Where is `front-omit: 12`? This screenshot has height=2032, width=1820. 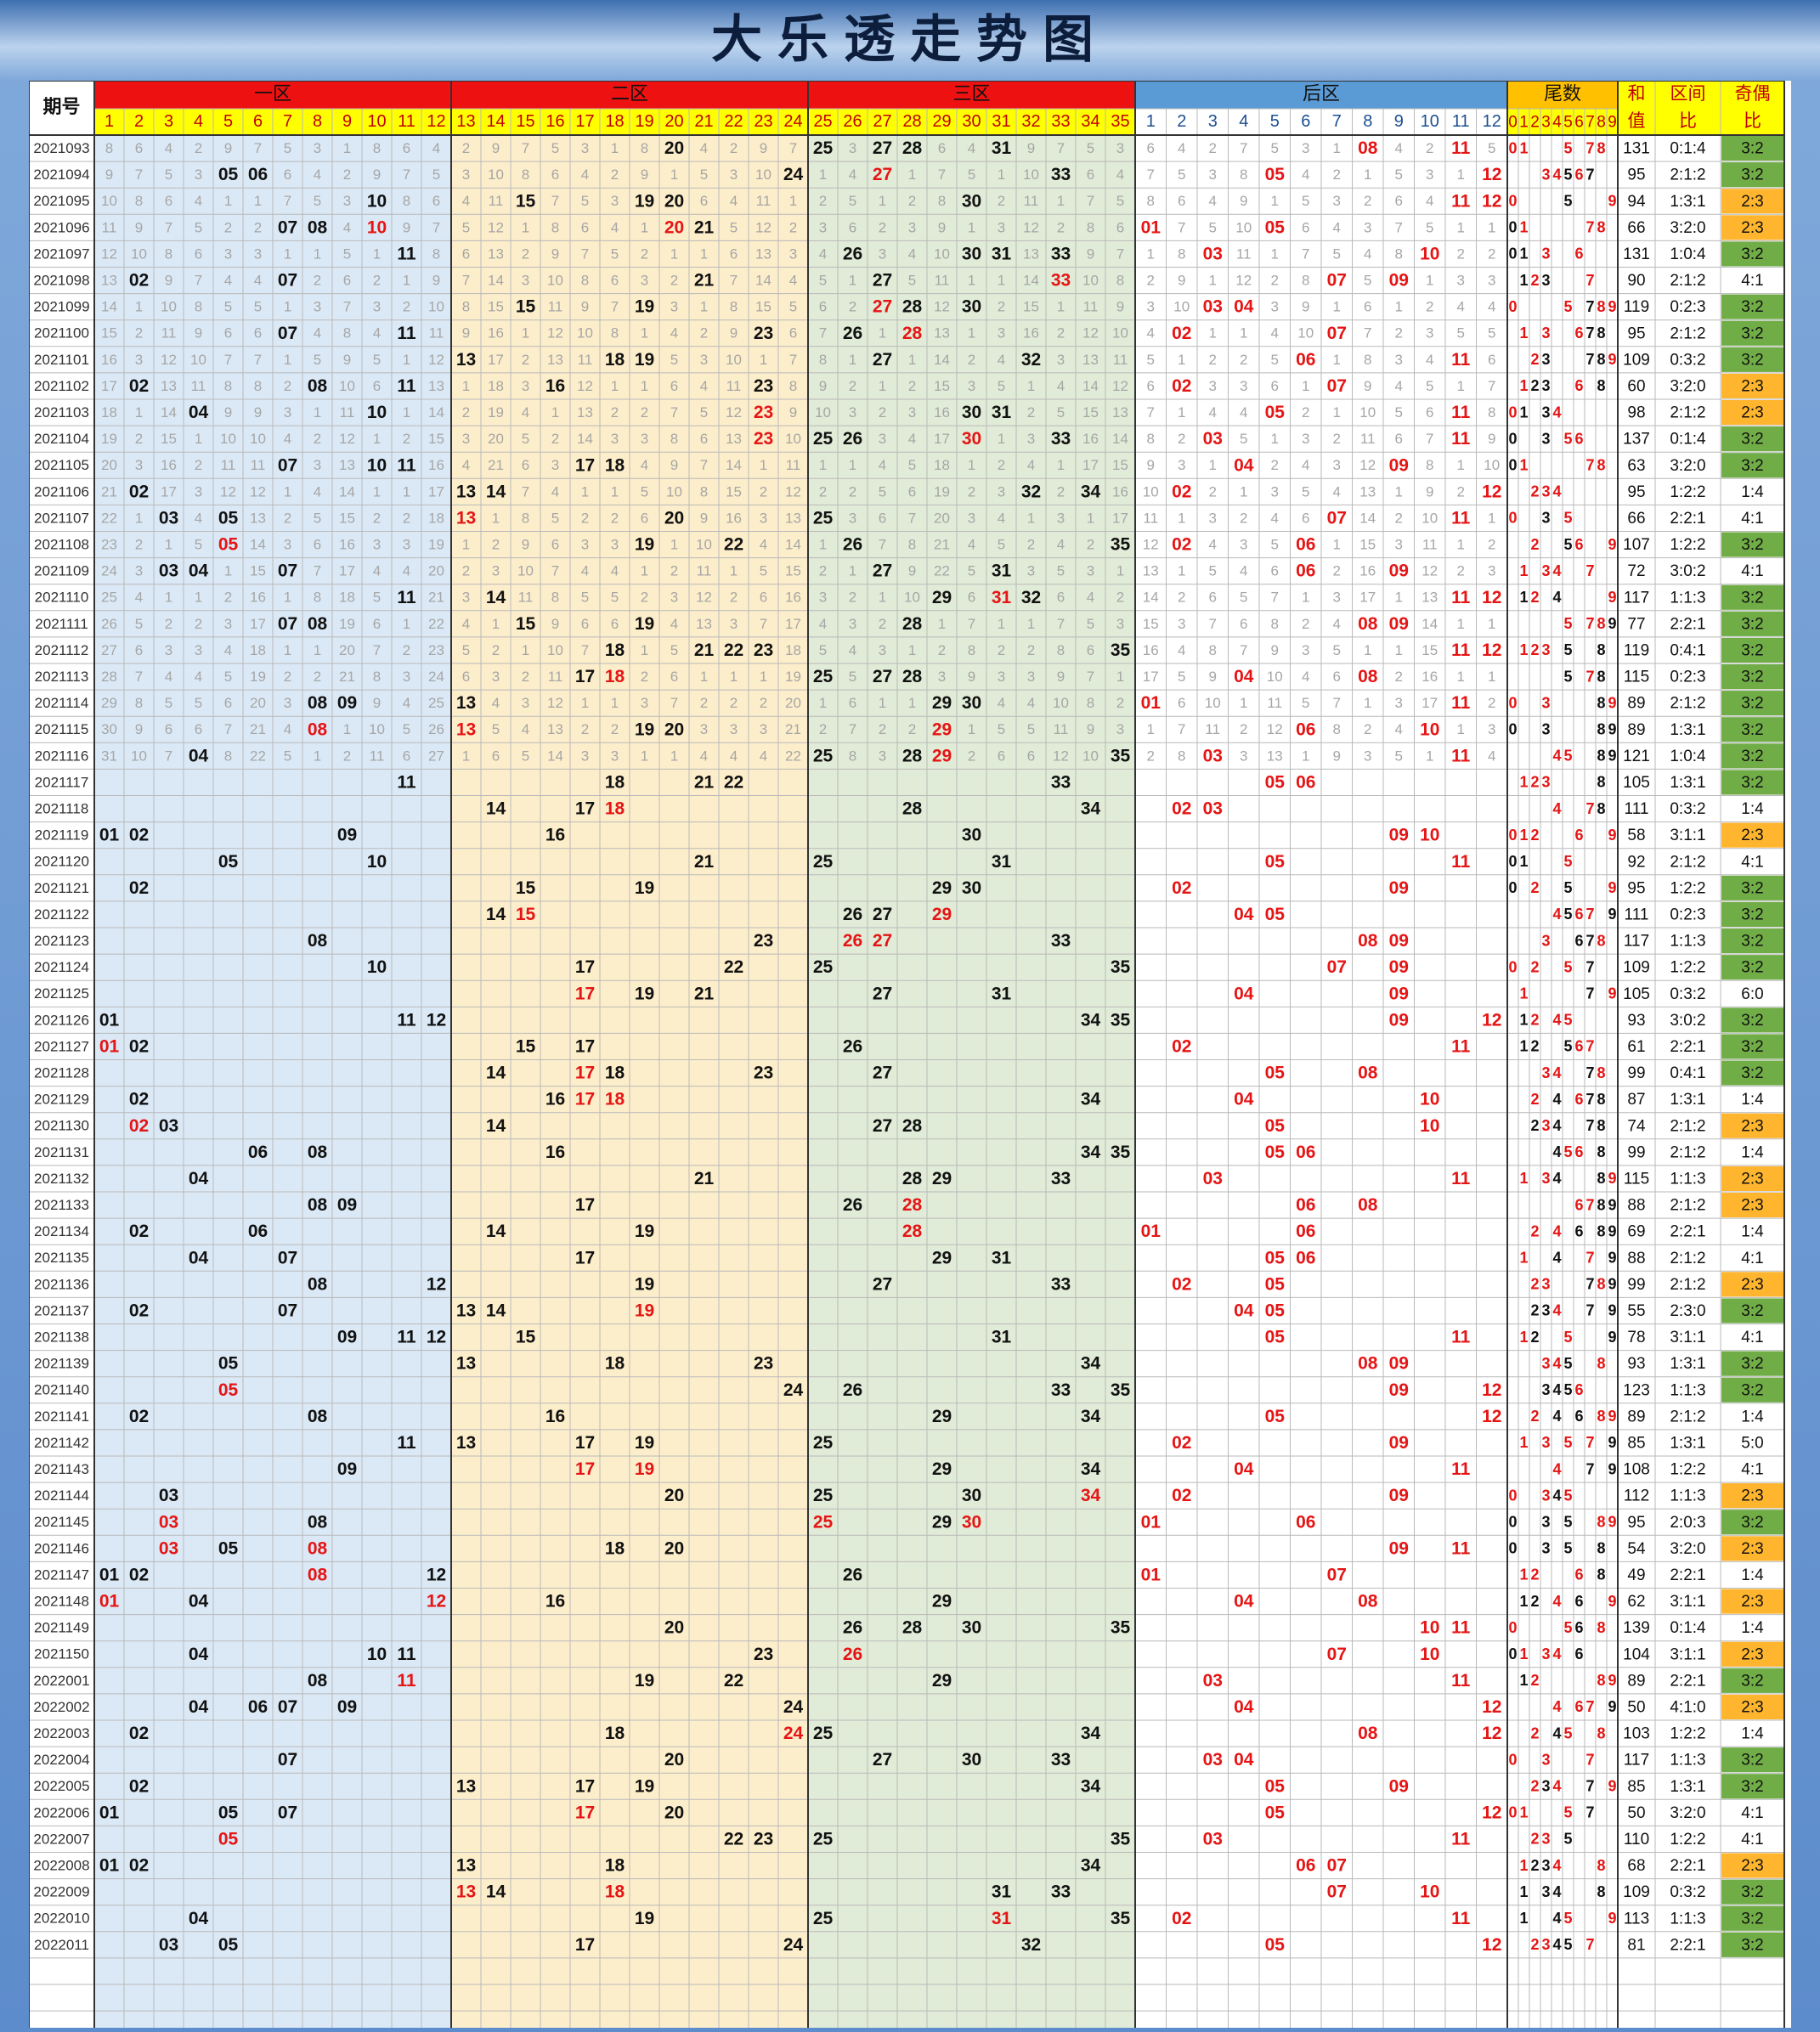 front-omit: 12 is located at coordinates (258, 491).